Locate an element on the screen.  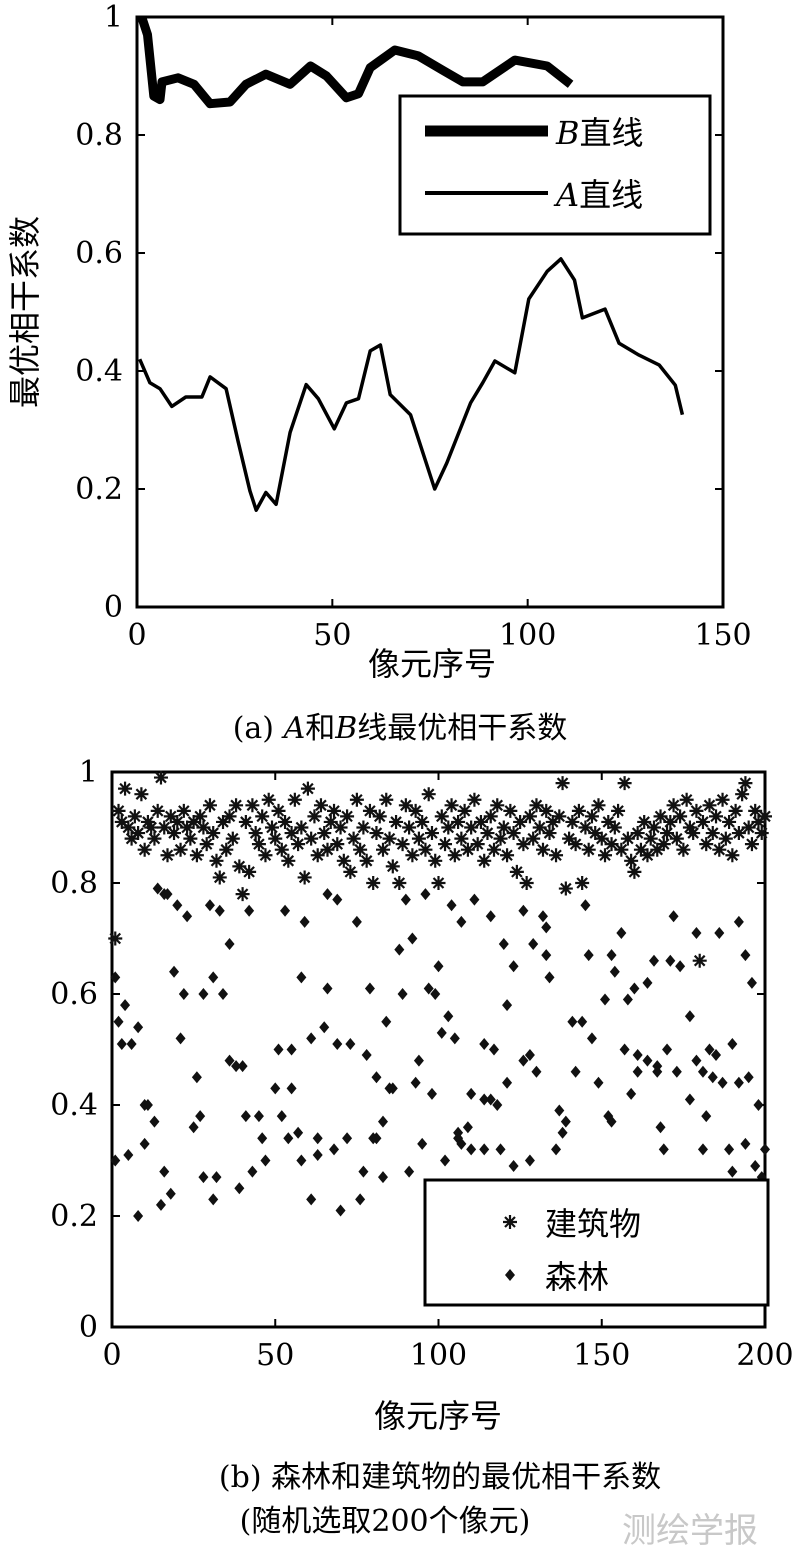
chart-a-ytick-label: 0.6 is located at coordinates (99, 253).